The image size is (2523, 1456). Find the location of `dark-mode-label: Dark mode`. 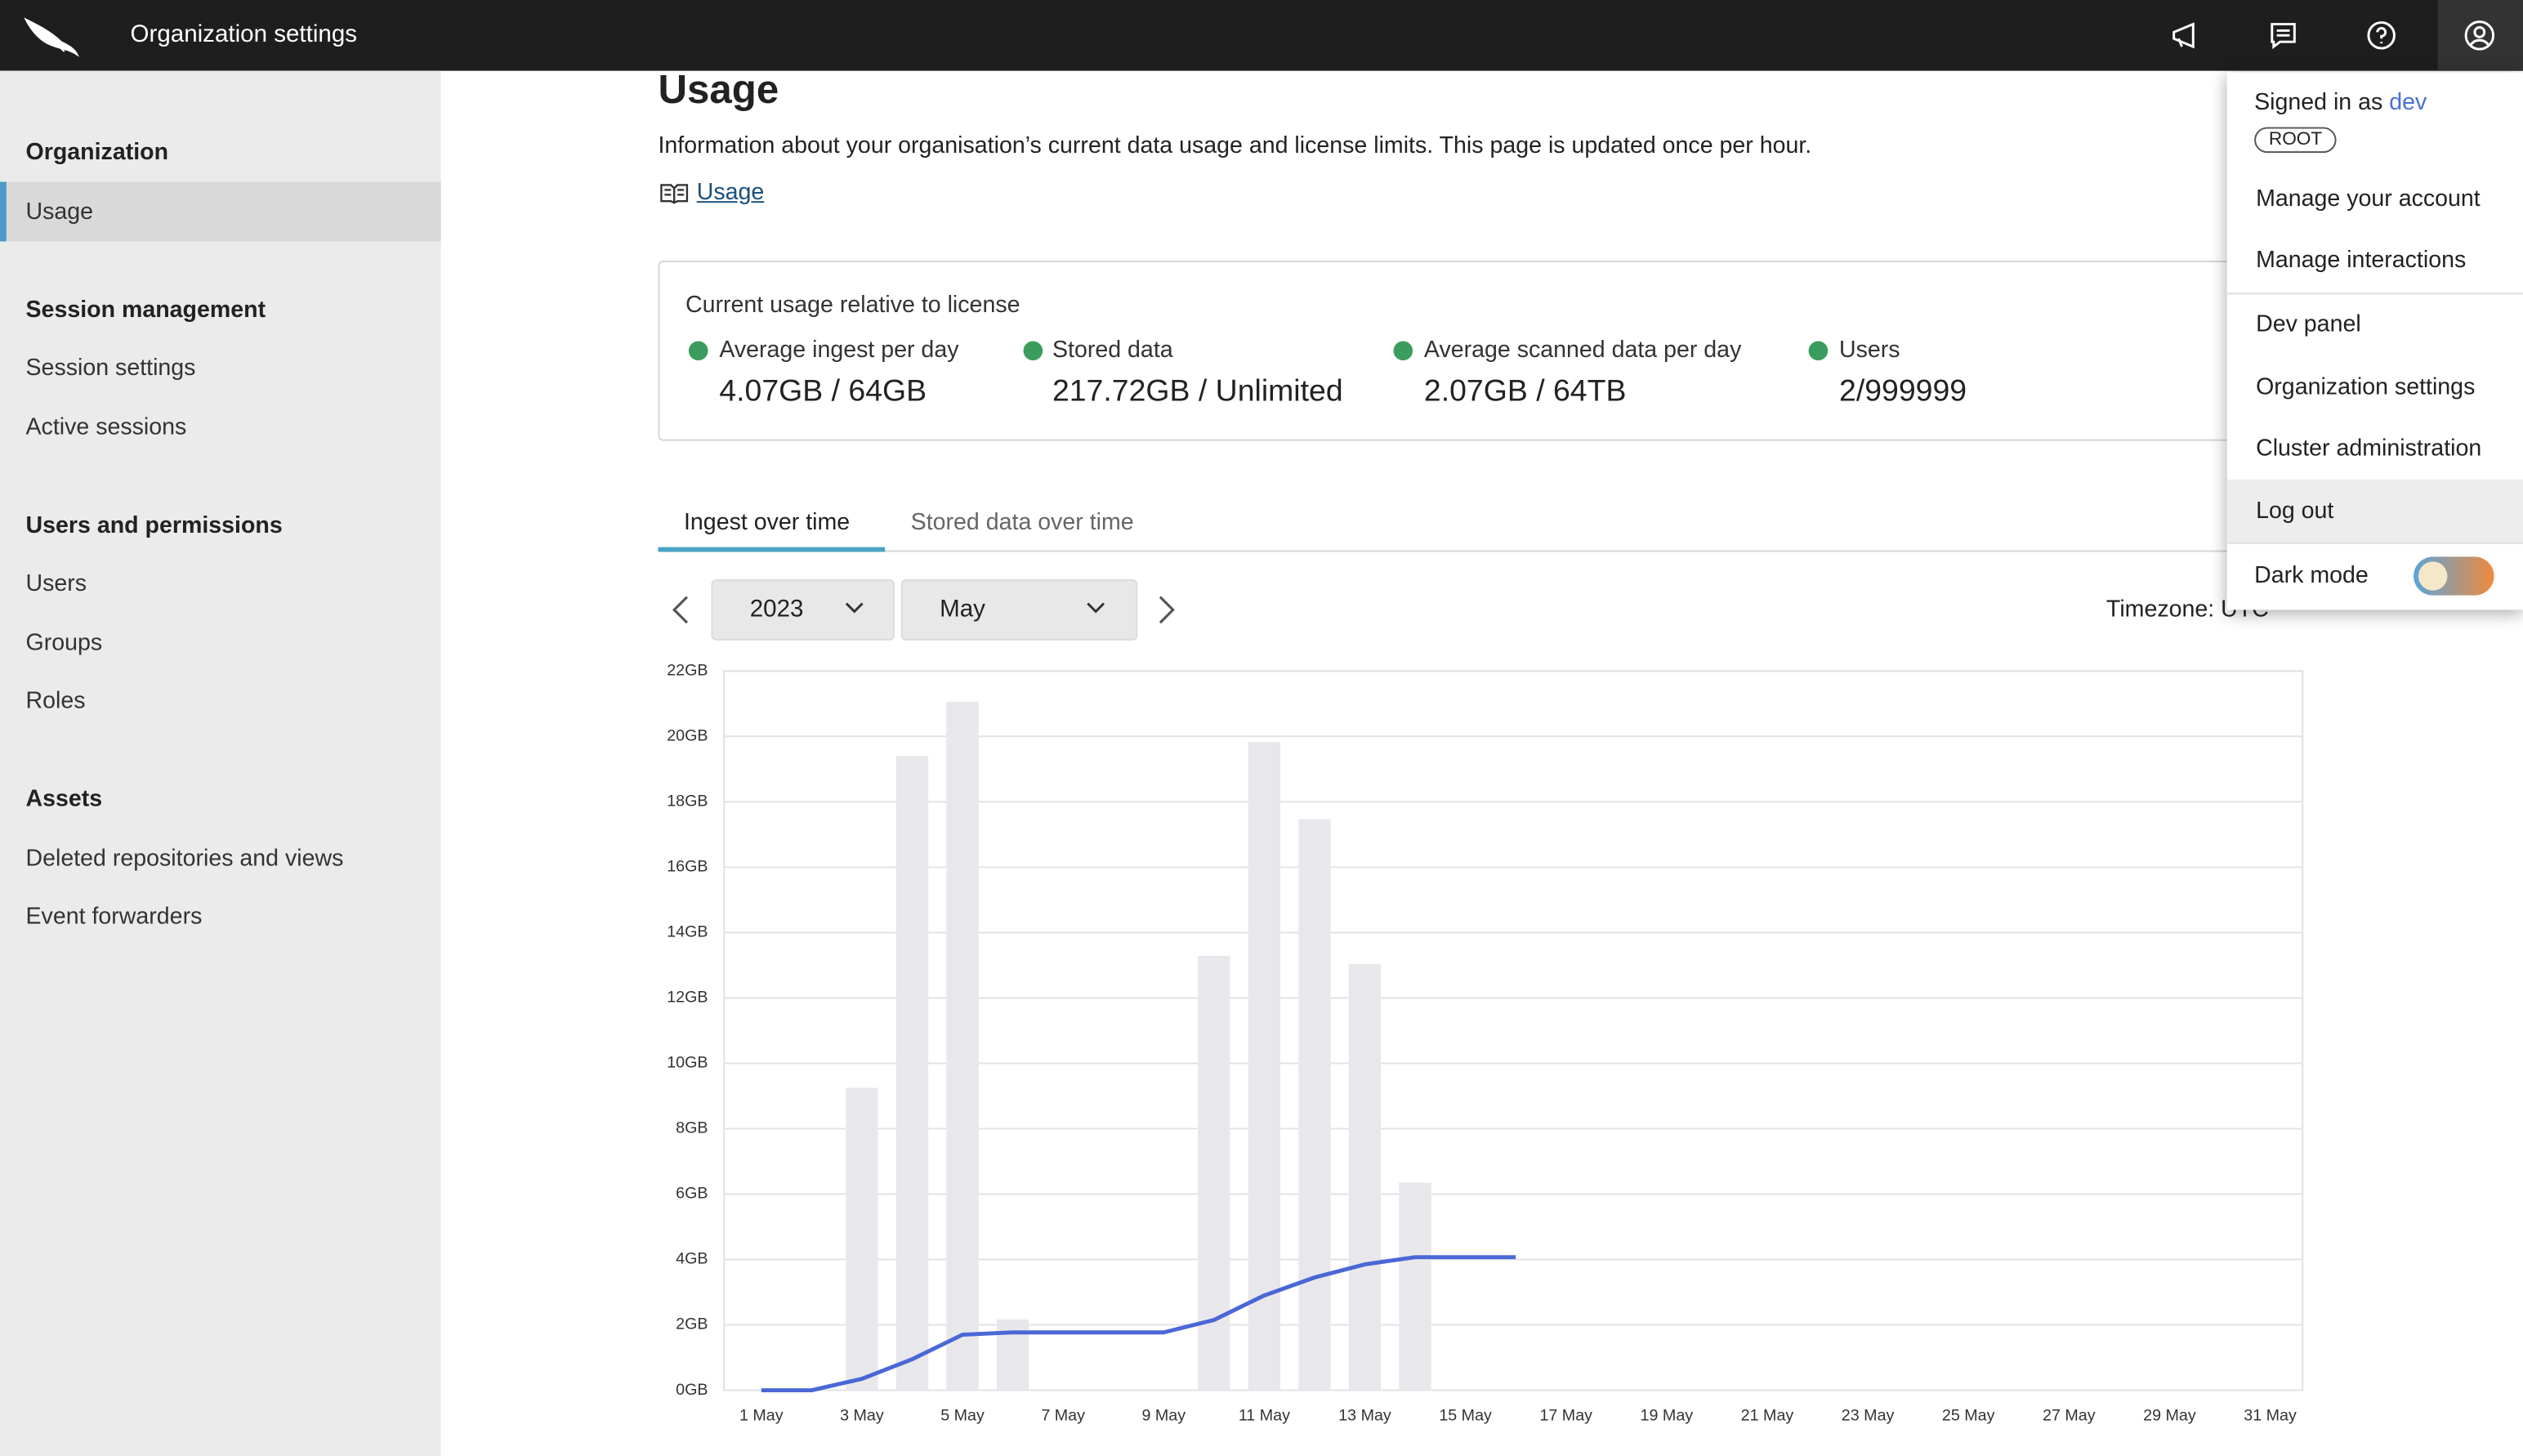

dark-mode-label: Dark mode is located at coordinates (2311, 576).